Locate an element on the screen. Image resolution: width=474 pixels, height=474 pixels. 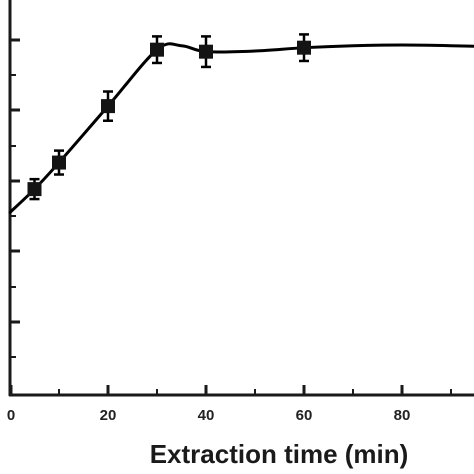
x-tick-label: 20 is located at coordinates (108, 415).